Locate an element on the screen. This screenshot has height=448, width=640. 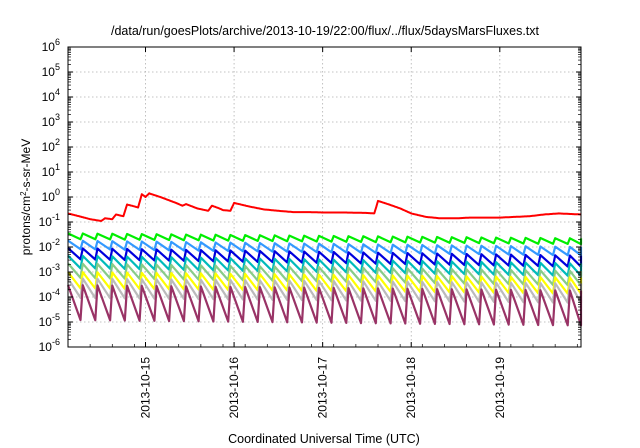
y-tick-label: 10⁻⁴ is located at coordinates (49, 295).